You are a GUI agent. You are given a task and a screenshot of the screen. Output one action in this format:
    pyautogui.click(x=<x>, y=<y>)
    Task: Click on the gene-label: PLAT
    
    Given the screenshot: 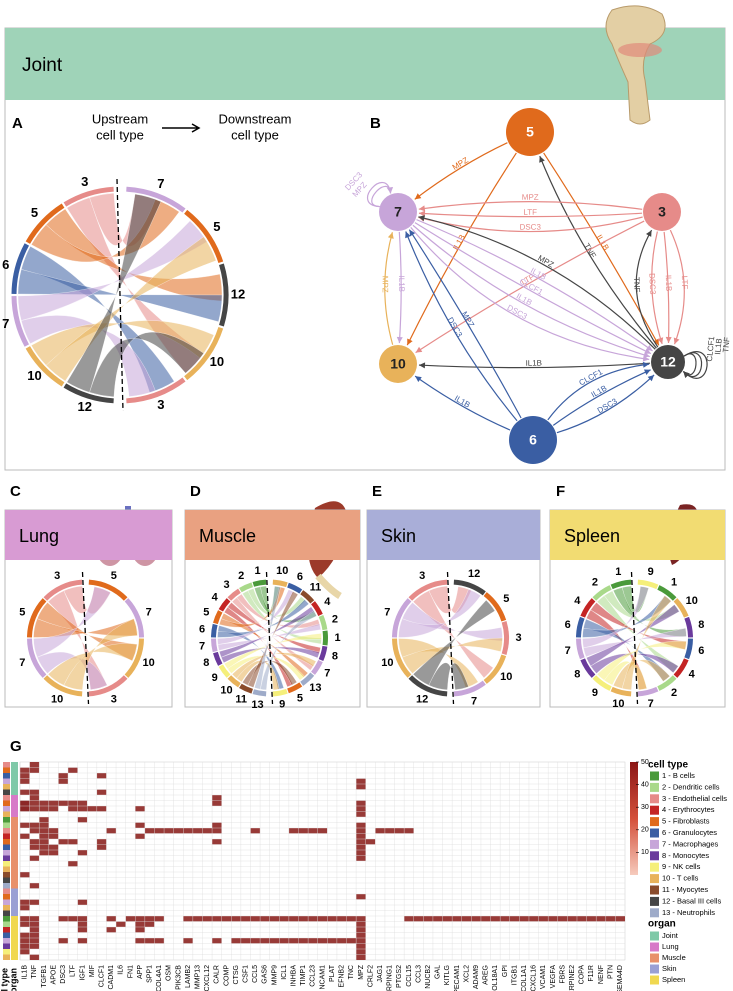 What is the action you would take?
    pyautogui.click(x=332, y=973)
    